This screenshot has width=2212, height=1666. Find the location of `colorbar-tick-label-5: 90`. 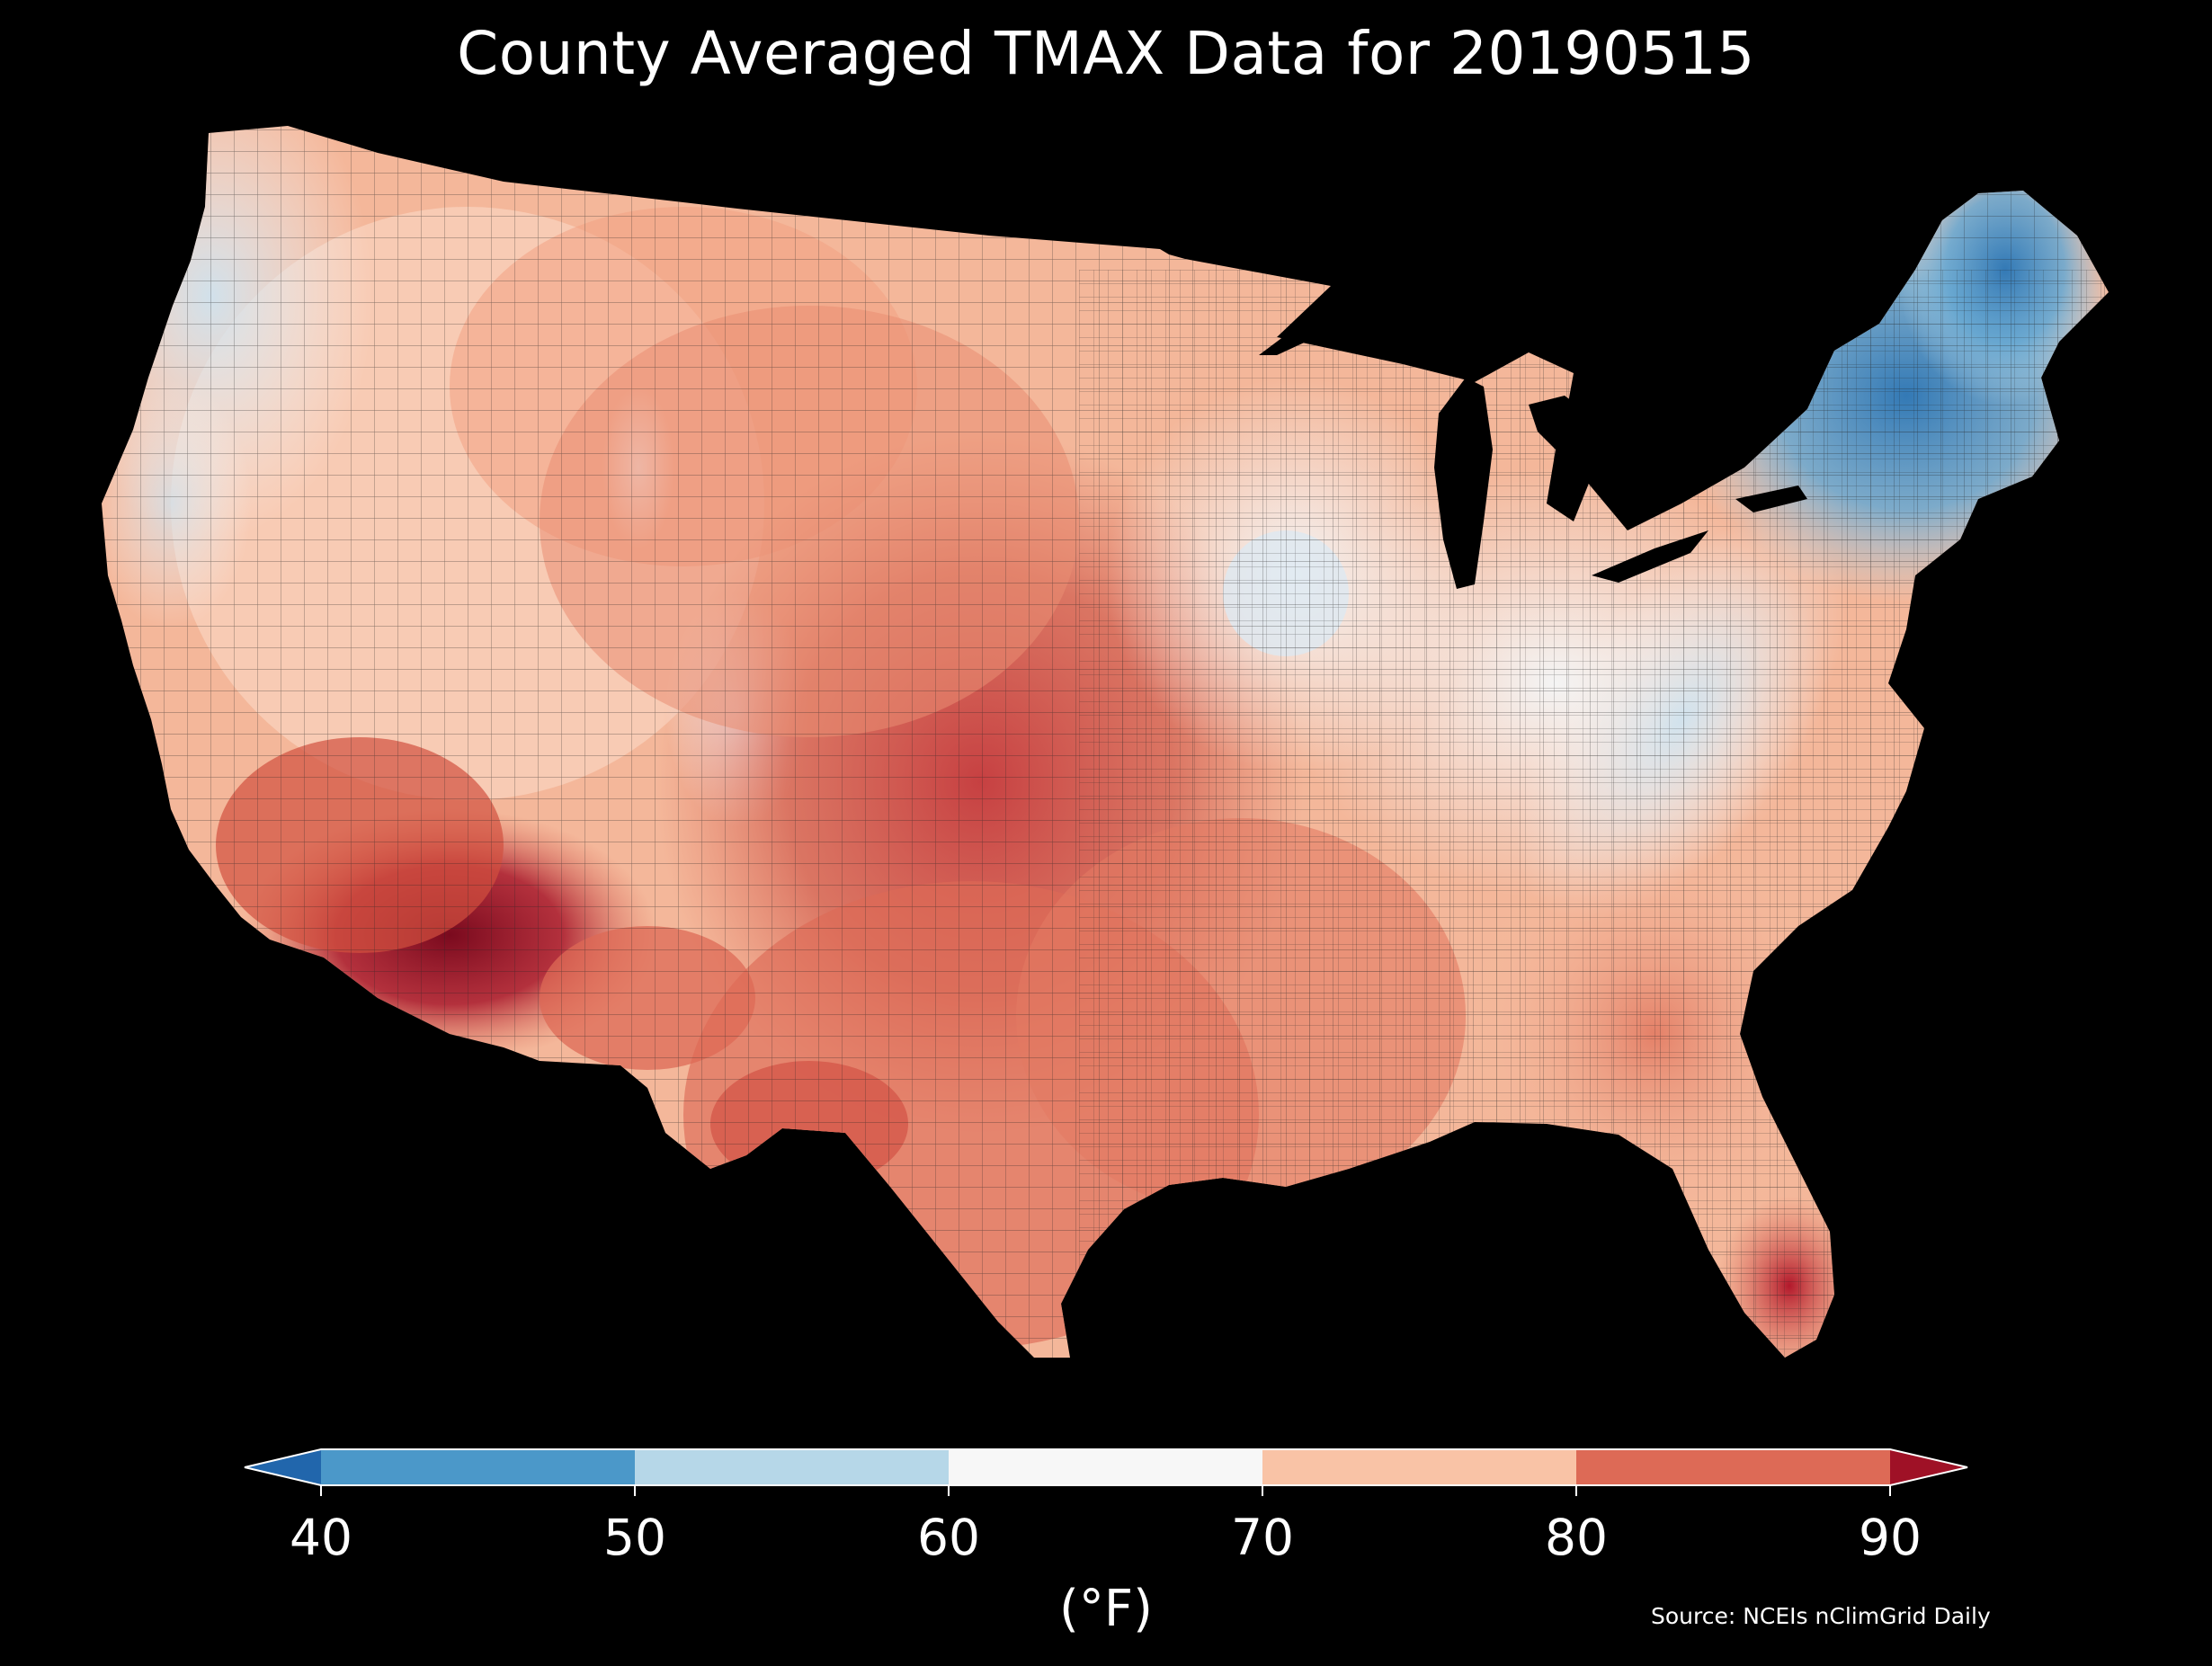

colorbar-tick-label-5: 90 is located at coordinates (1890, 1537).